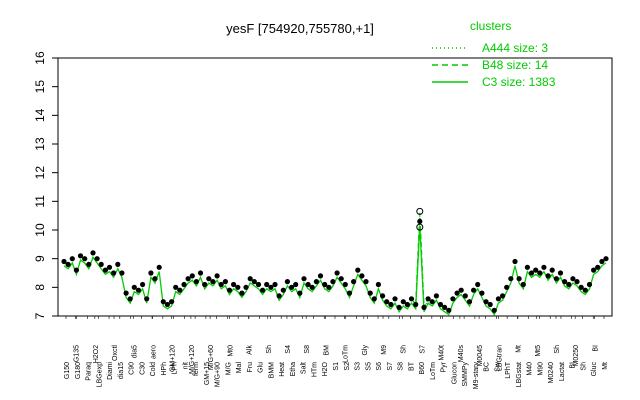 The width and height of the screenshot is (640, 400). I want to click on x-tick-label: aero, so click(153, 352).